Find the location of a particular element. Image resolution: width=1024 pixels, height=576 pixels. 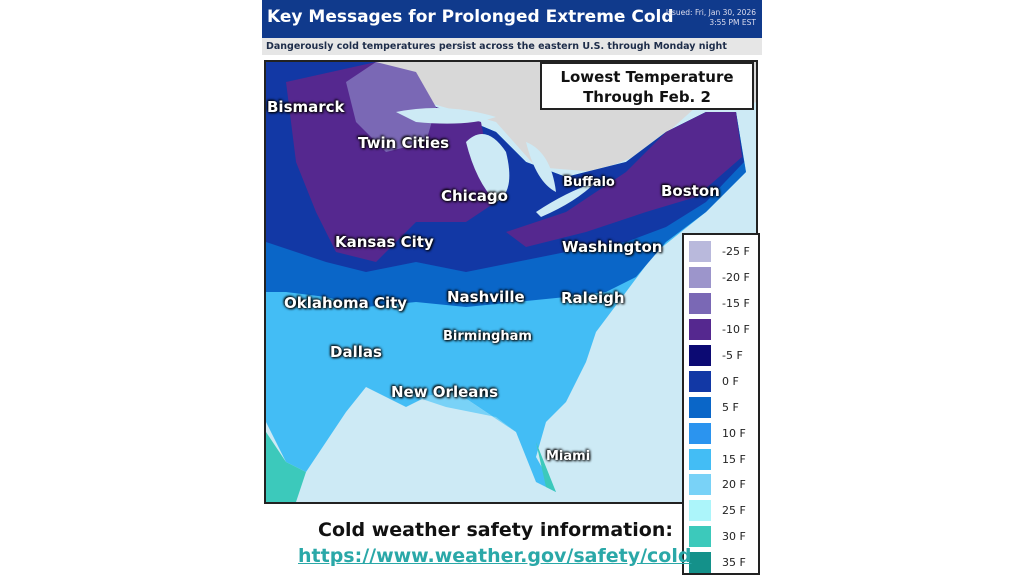

legend-label: 25 F is located at coordinates (734, 511).